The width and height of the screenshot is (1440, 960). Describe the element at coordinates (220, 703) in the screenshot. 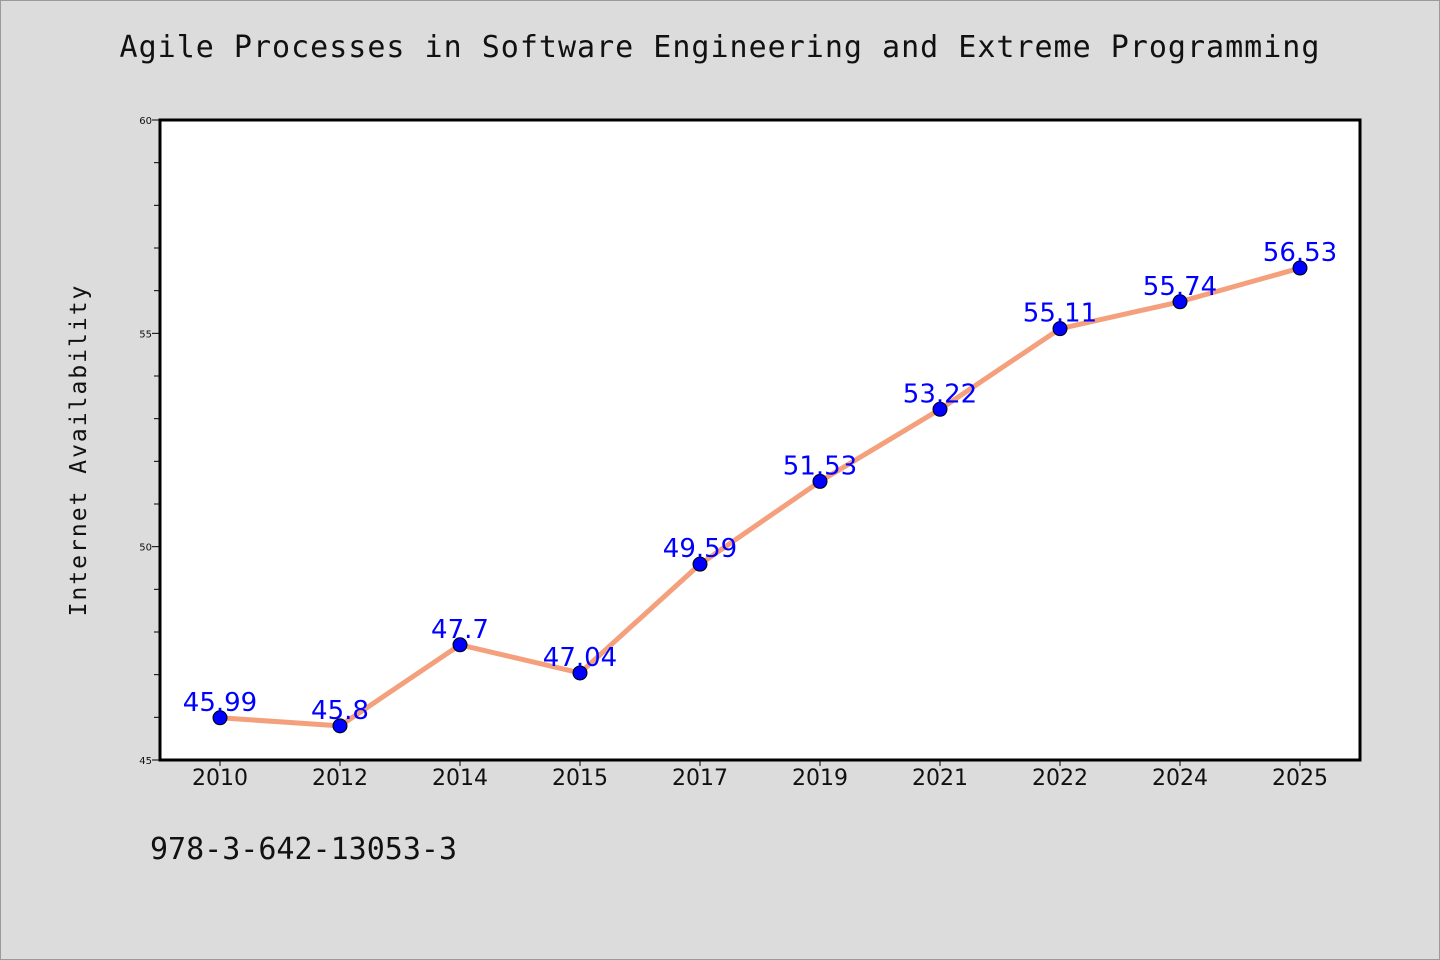

I see `data-label: 45.99` at that location.